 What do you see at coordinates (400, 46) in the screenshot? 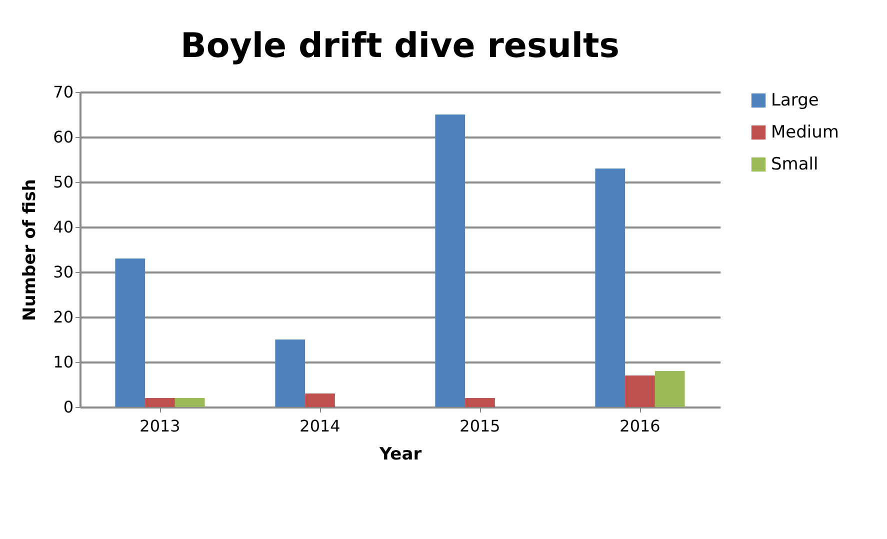
I see `chart-title: Boyle drift dive results` at bounding box center [400, 46].